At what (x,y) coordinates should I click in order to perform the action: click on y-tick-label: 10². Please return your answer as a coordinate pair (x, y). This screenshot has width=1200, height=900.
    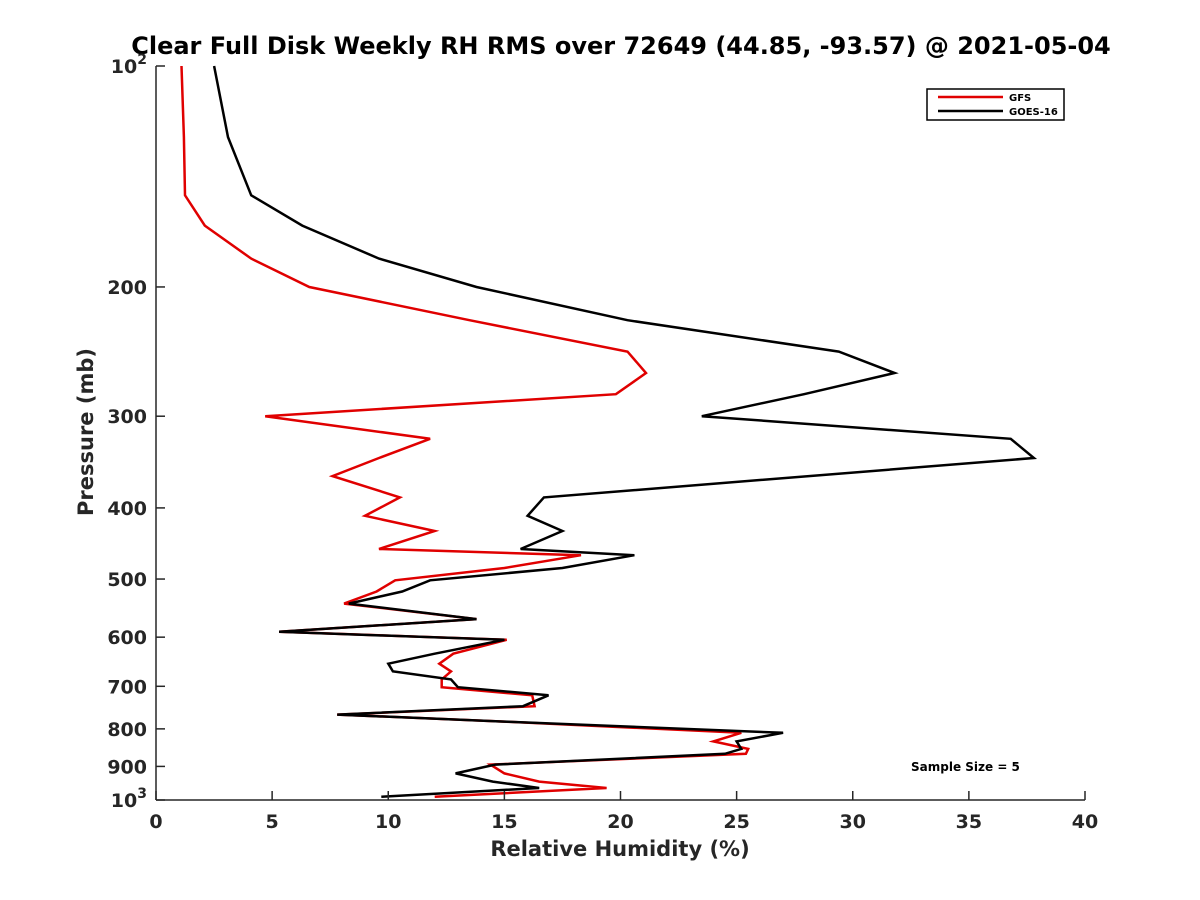
    Looking at the image, I should click on (129, 65).